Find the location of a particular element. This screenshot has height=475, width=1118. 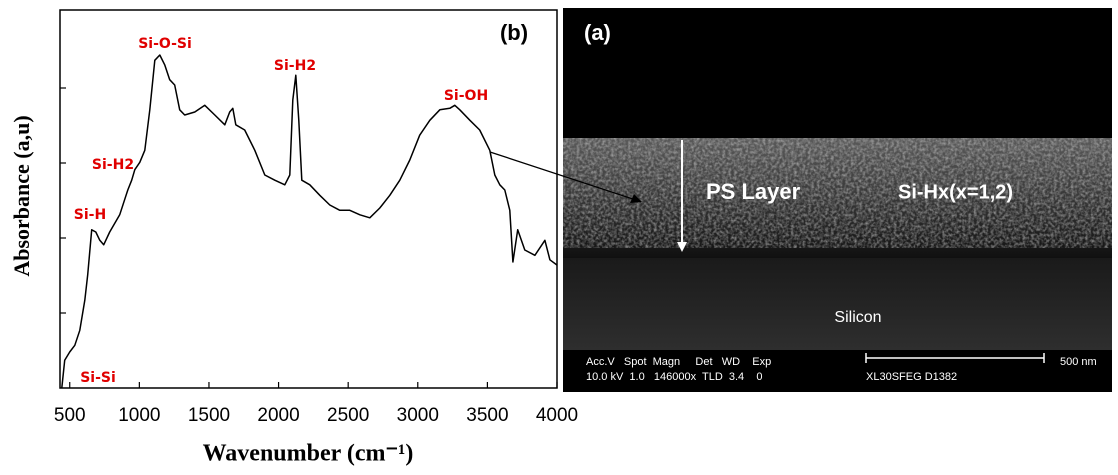

peak-label: Si-H is located at coordinates (90, 215).